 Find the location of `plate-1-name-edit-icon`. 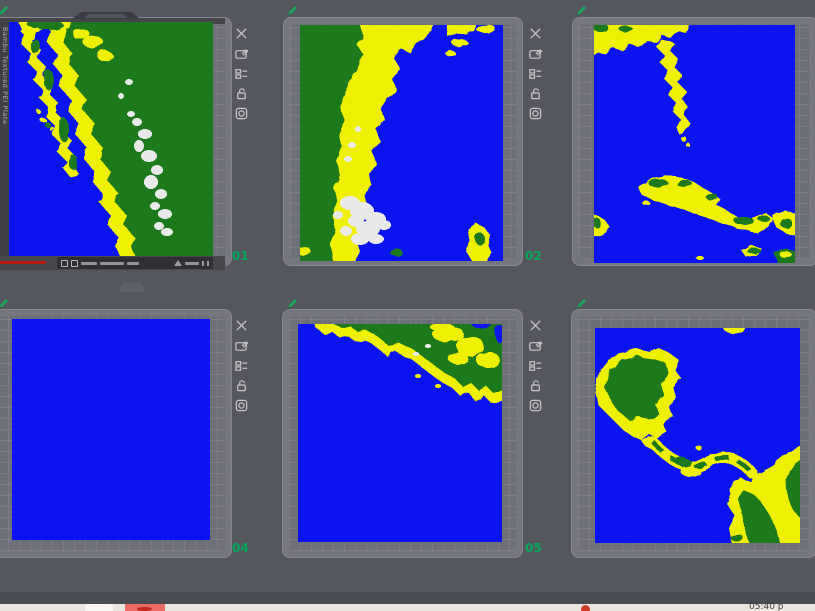

plate-1-name-edit-icon is located at coordinates (4, 6).